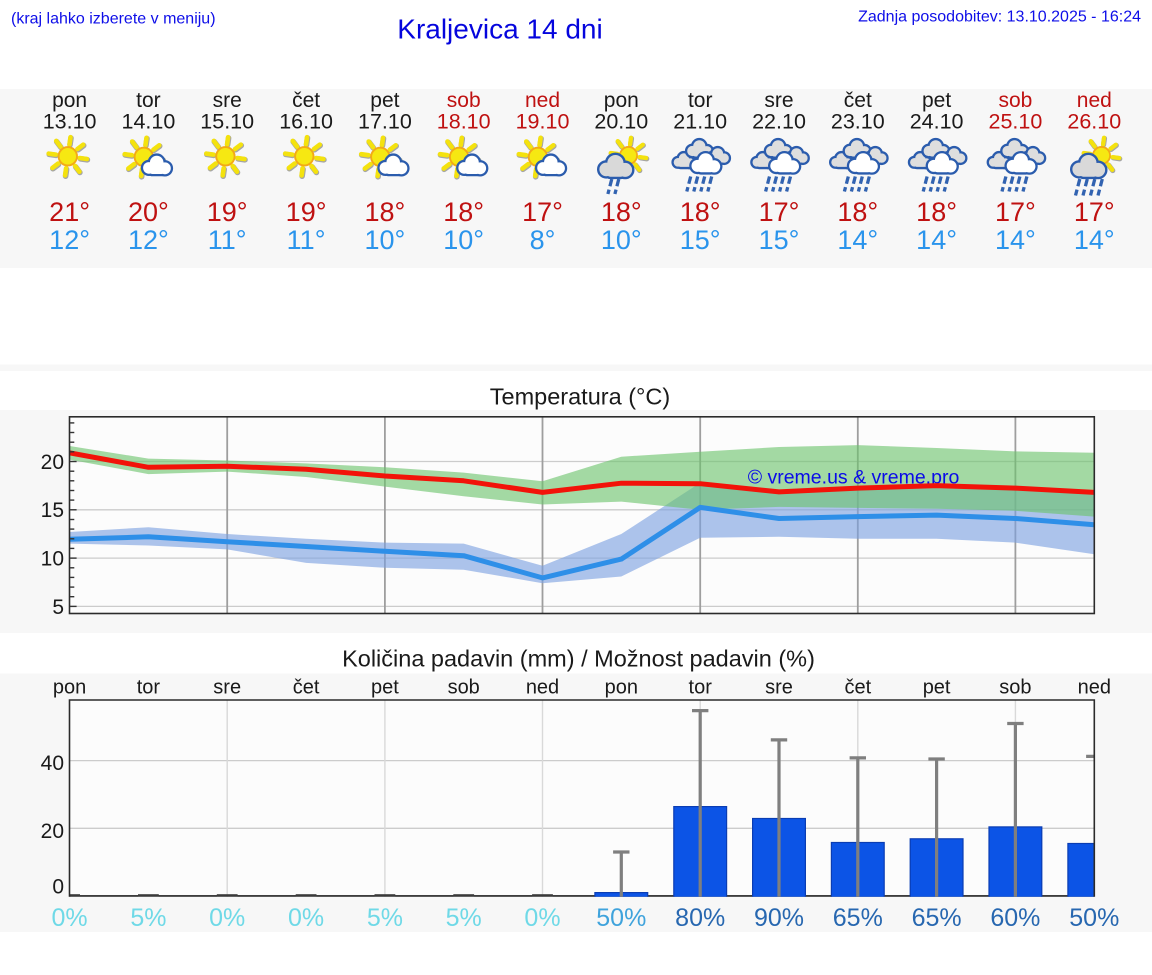  I want to click on svg-text: 21.10, so click(700, 122).